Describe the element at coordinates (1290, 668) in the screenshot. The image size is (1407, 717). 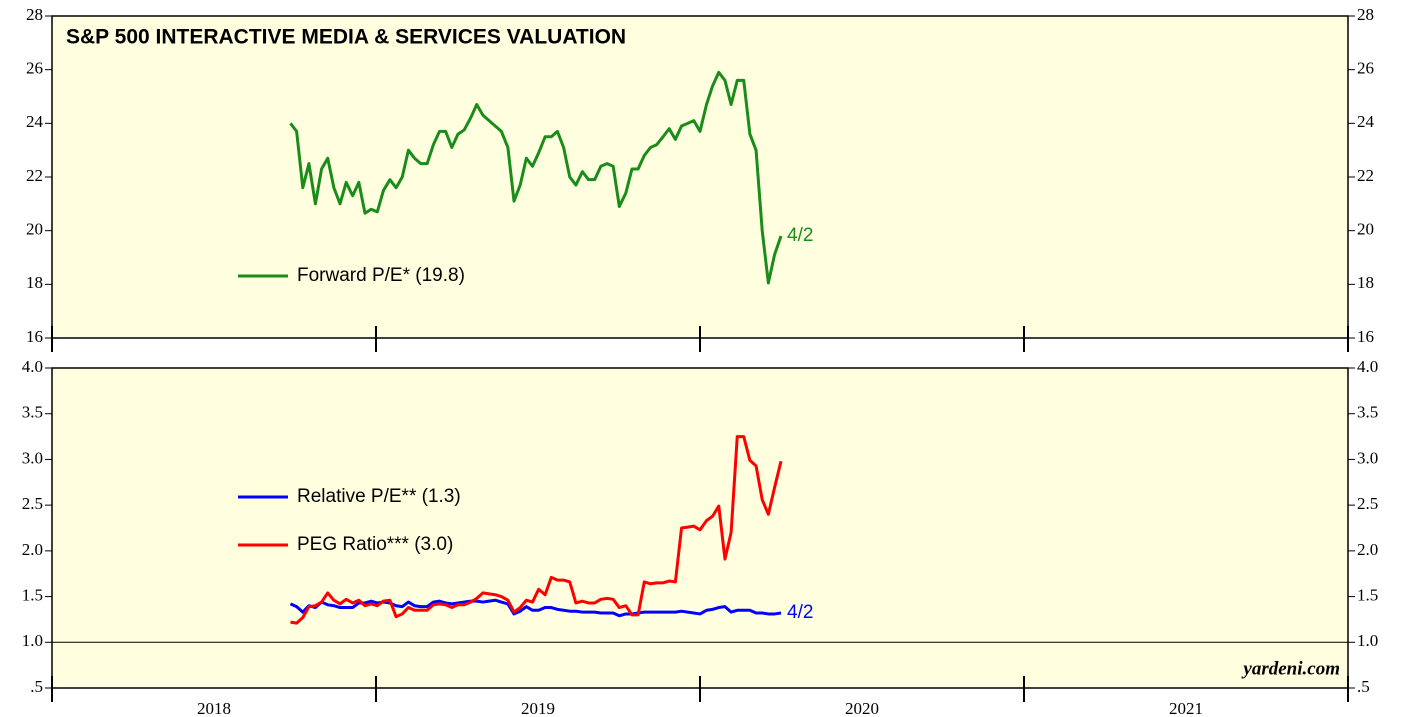
I see `source: yardeni.com` at that location.